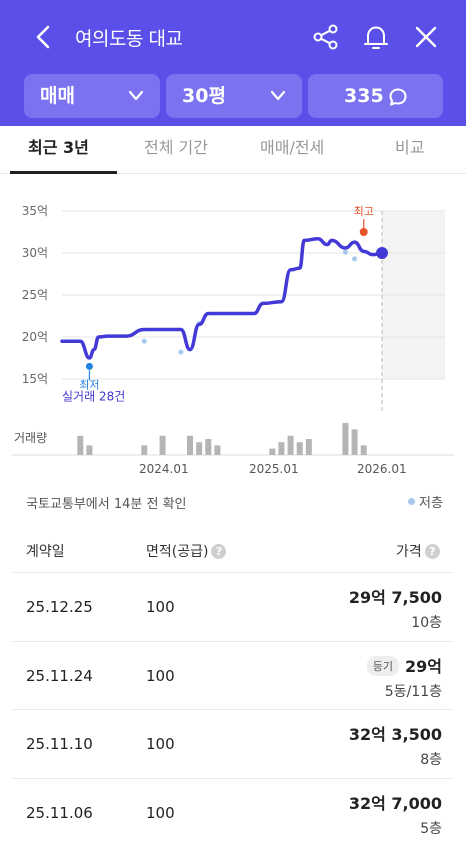 The width and height of the screenshot is (466, 849). What do you see at coordinates (395, 803) in the screenshot?
I see `row-price: 32억 7,000` at bounding box center [395, 803].